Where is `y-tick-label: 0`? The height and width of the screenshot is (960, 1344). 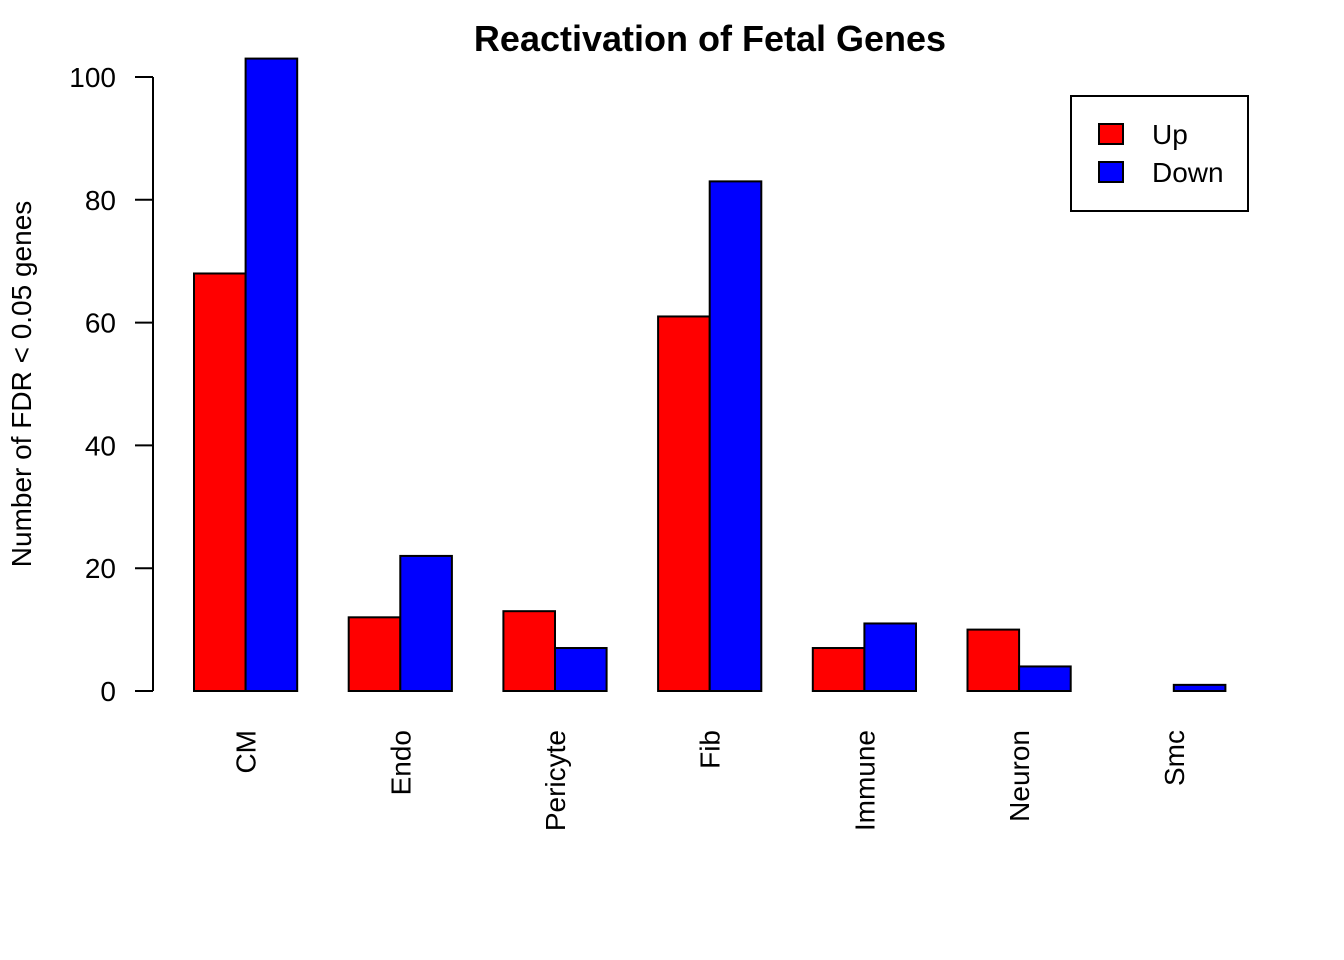
y-tick-label: 0 is located at coordinates (108, 691).